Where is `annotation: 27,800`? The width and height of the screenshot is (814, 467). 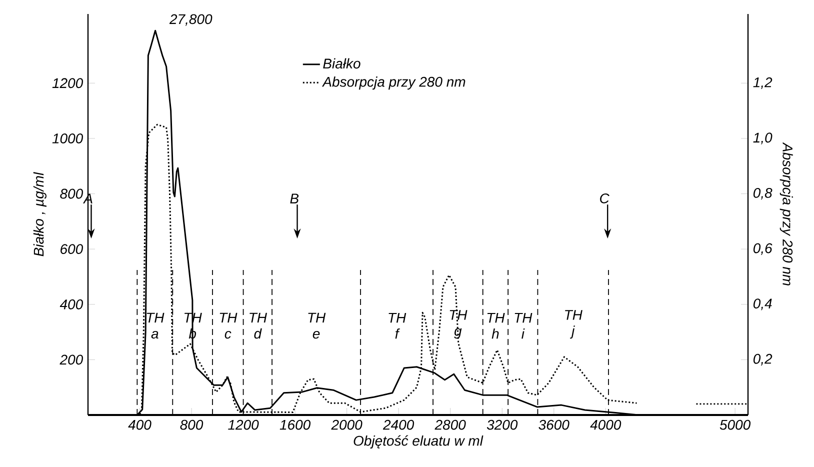 annotation: 27,800 is located at coordinates (190, 20).